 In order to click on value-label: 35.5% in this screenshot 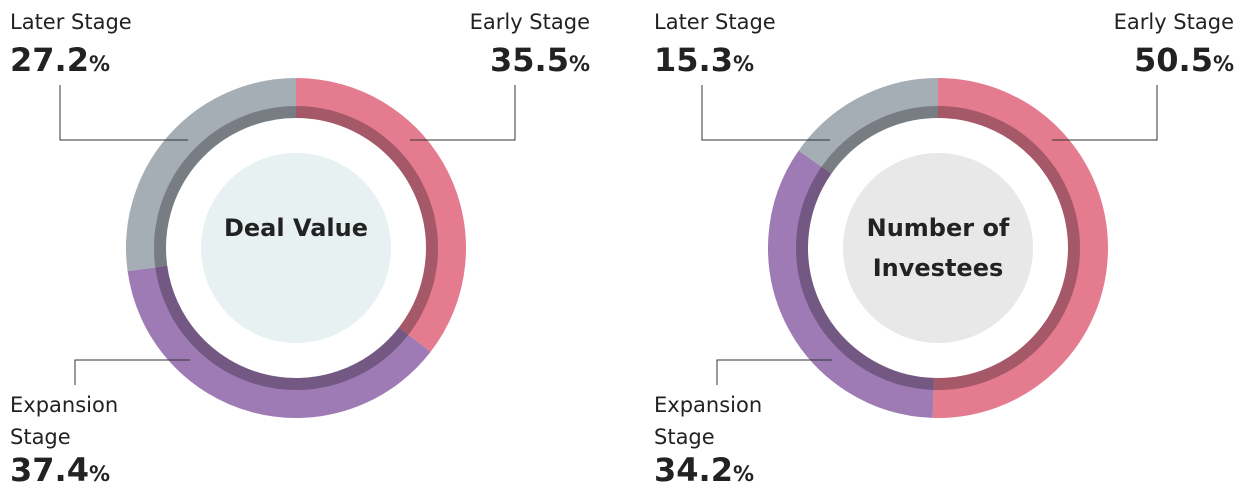, I will do `click(510, 62)`.